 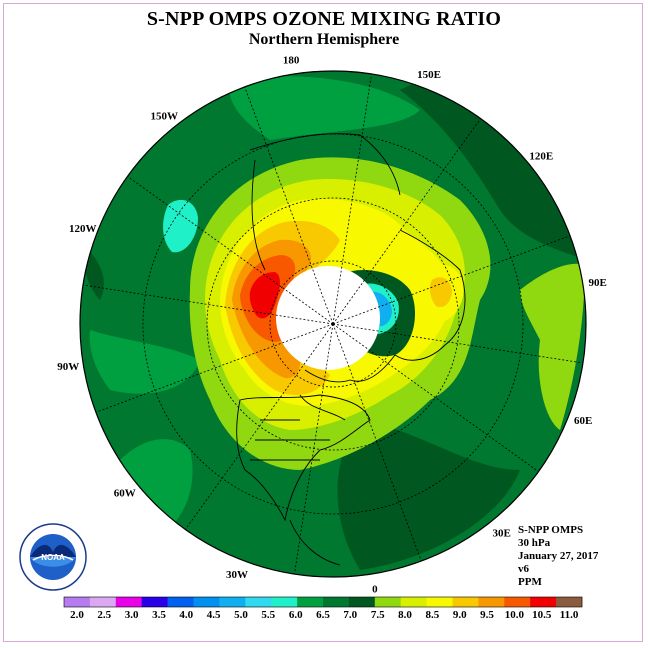 What do you see at coordinates (429, 75) in the screenshot?
I see `longitude-label: 150E` at bounding box center [429, 75].